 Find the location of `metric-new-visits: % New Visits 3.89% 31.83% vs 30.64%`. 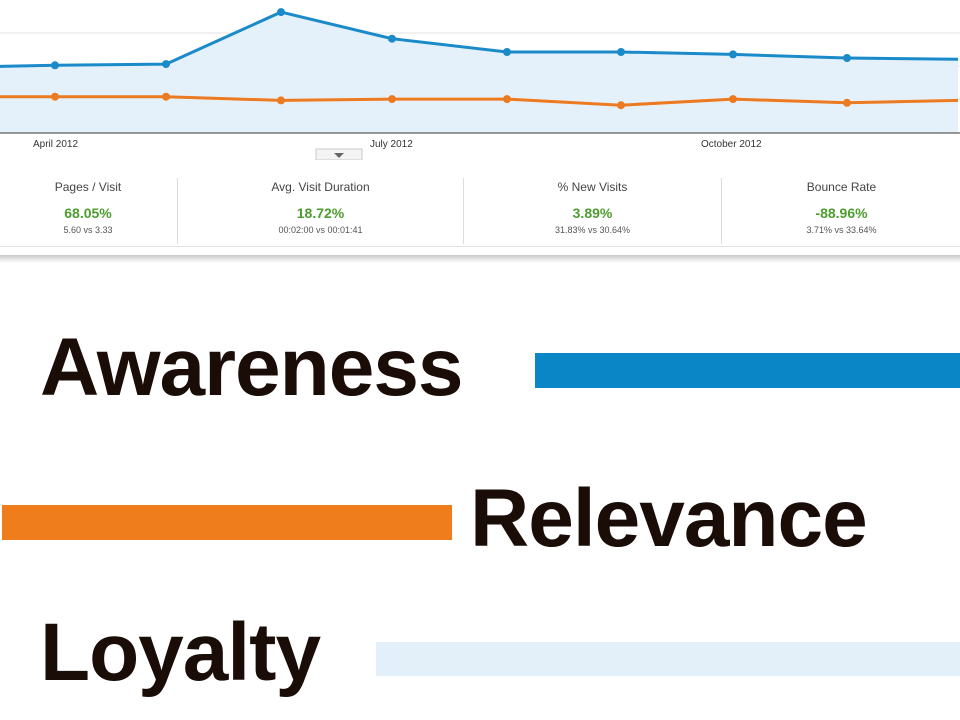

metric-new-visits: % New Visits 3.89% 31.83% vs 30.64% is located at coordinates (592, 211).